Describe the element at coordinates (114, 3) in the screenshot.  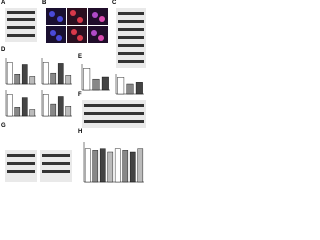
I see `panel-label: C` at that location.